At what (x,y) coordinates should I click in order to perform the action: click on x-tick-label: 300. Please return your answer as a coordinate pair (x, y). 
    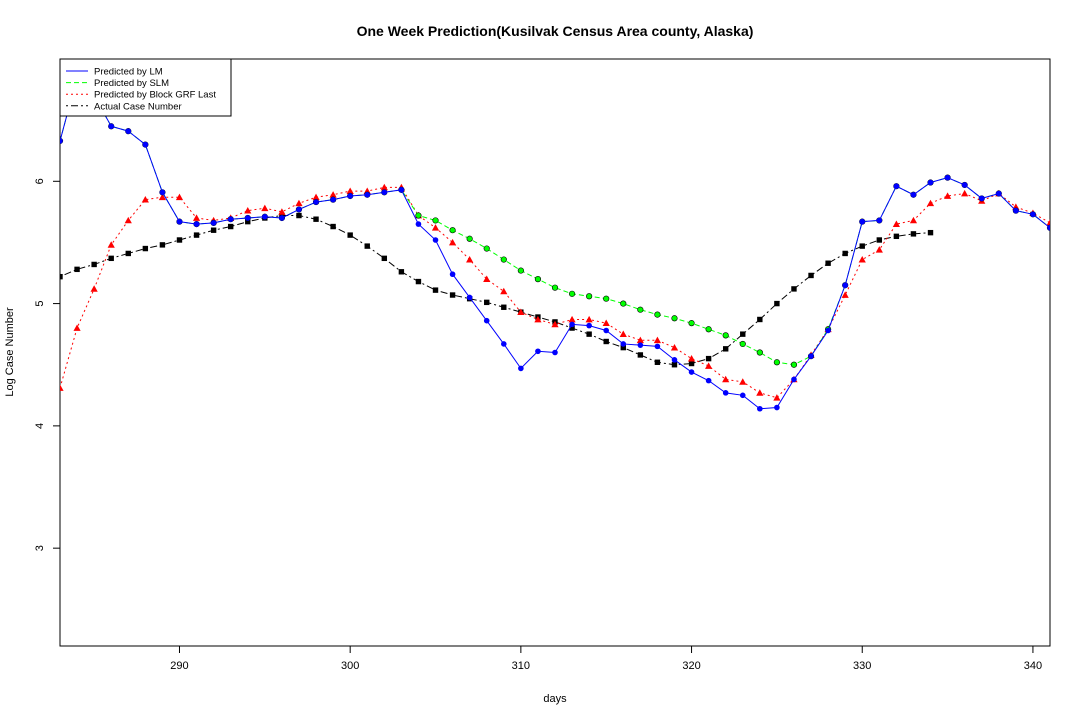
    Looking at the image, I should click on (350, 666).